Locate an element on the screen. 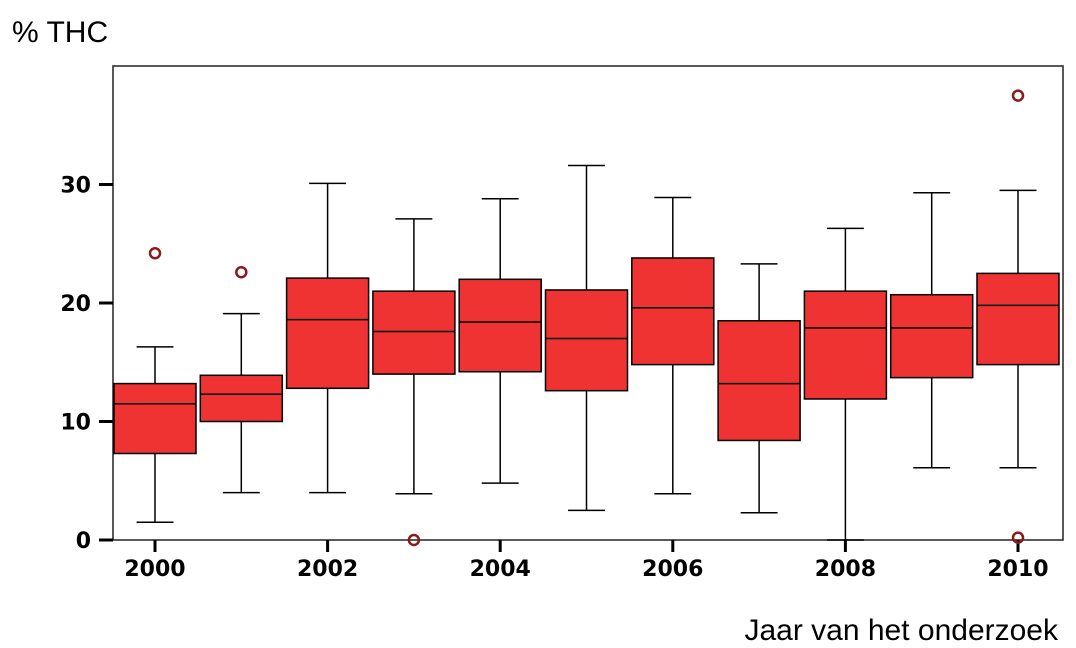 Image resolution: width=1076 pixels, height=648 pixels. box-2009 is located at coordinates (931, 330).